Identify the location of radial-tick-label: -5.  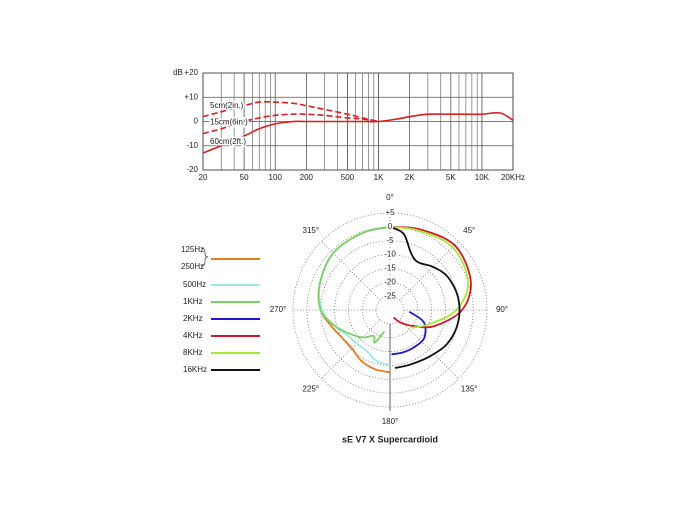
(390, 240).